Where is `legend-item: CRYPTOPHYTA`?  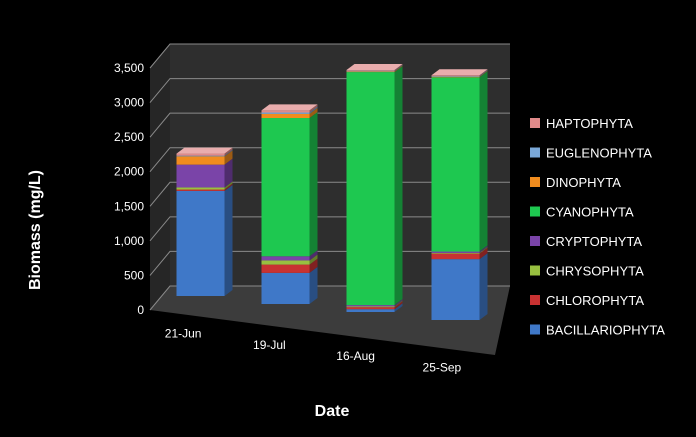
legend-item: CRYPTOPHYTA is located at coordinates (586, 241).